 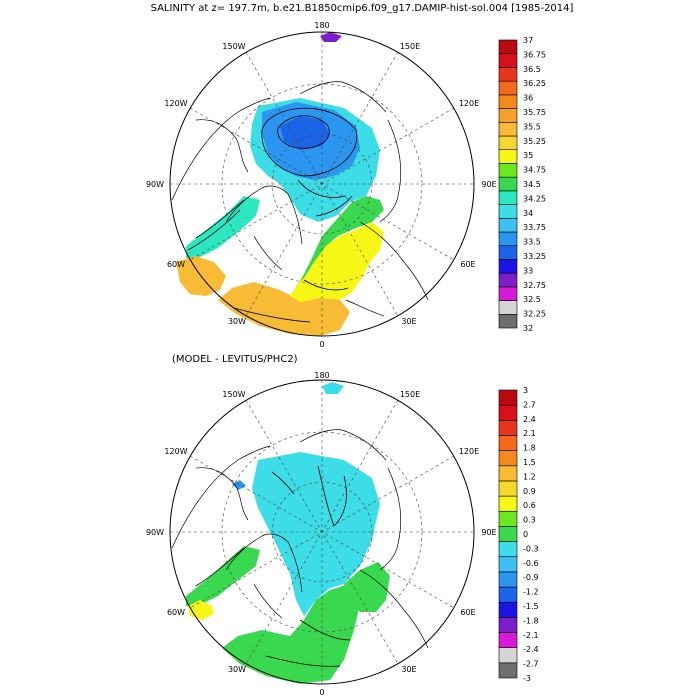 I want to click on top-colorbar-label: 35.25, so click(x=534, y=141).